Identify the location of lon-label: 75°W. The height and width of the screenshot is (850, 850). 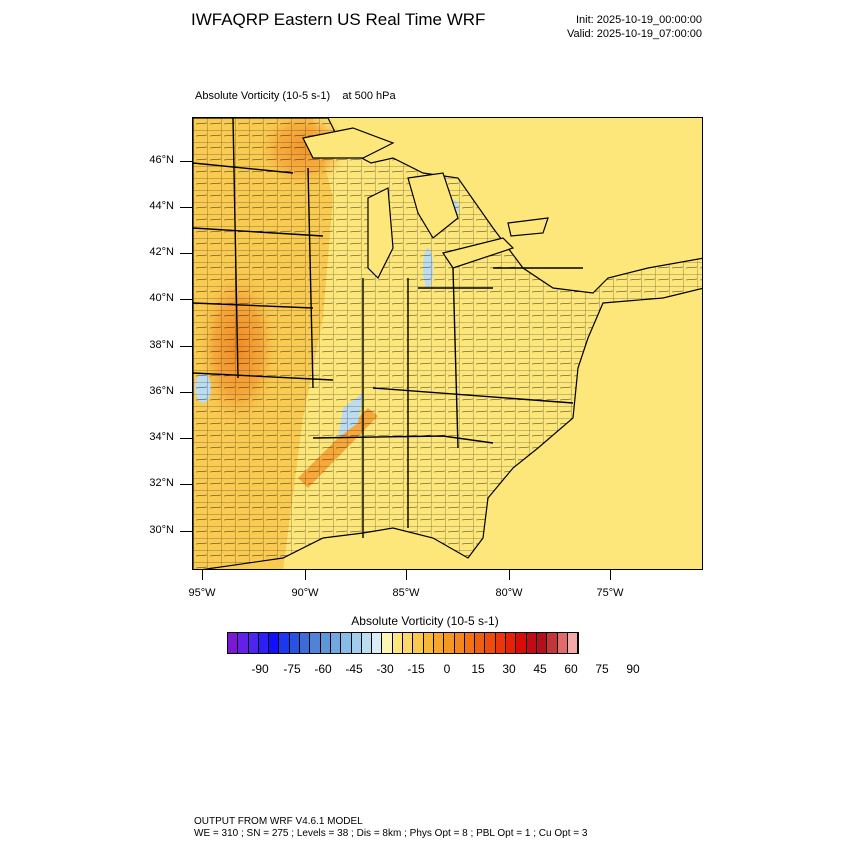
(610, 593).